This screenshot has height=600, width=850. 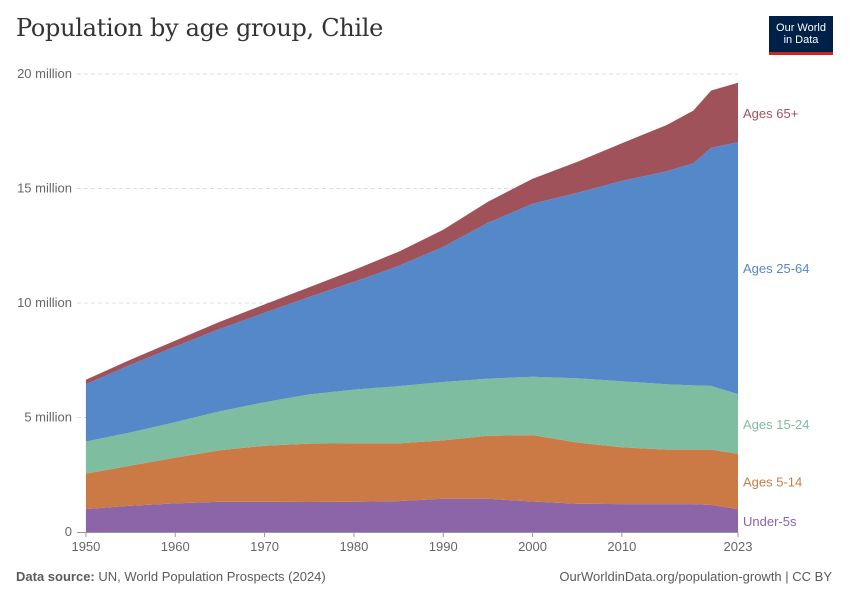 What do you see at coordinates (443, 546) in the screenshot?
I see `x-tick-label: 1990` at bounding box center [443, 546].